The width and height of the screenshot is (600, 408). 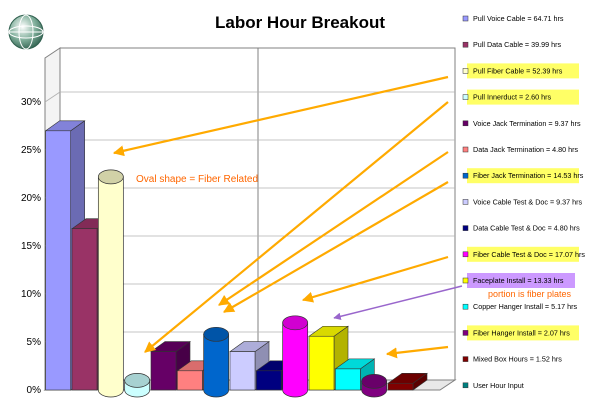 I want to click on legend-label: Mixed Box Hours = 1.52 hrs, so click(x=517, y=359).